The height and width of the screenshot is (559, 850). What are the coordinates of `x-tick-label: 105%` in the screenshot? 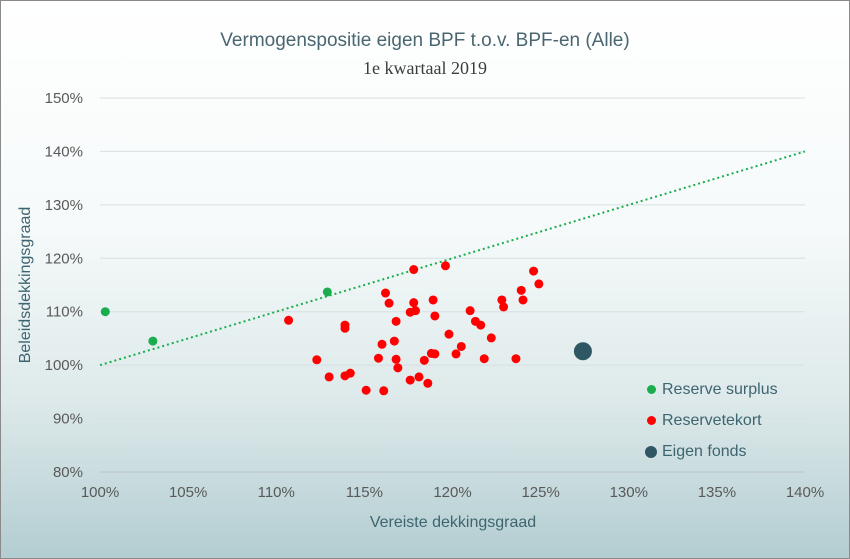 It's located at (188, 492).